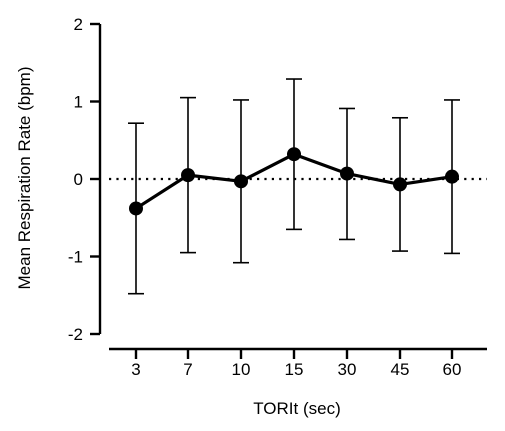  What do you see at coordinates (135, 369) in the screenshot?
I see `x-tick-label: 3` at bounding box center [135, 369].